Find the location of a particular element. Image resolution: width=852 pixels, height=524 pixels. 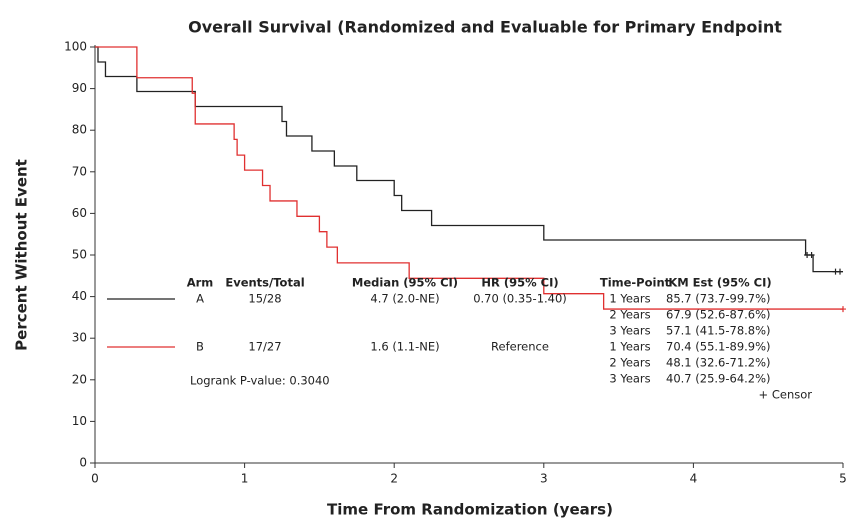

hazard-ratio: 0.70 (0.35-1.40) is located at coordinates (520, 299).